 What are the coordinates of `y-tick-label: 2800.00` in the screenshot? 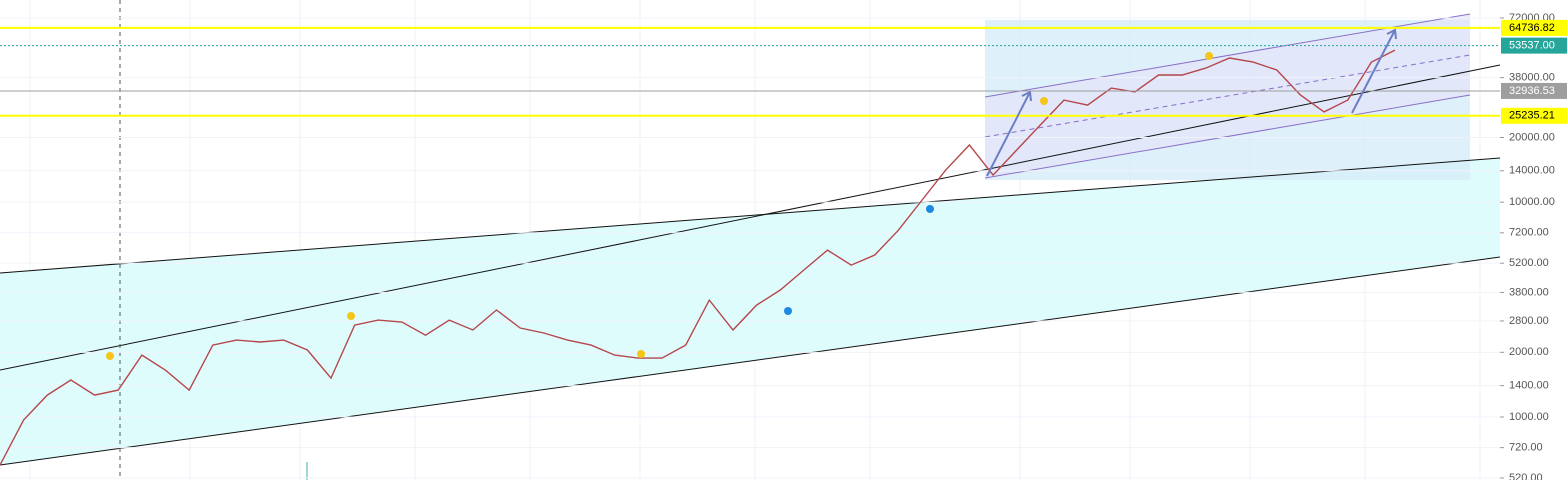 It's located at (1529, 321).